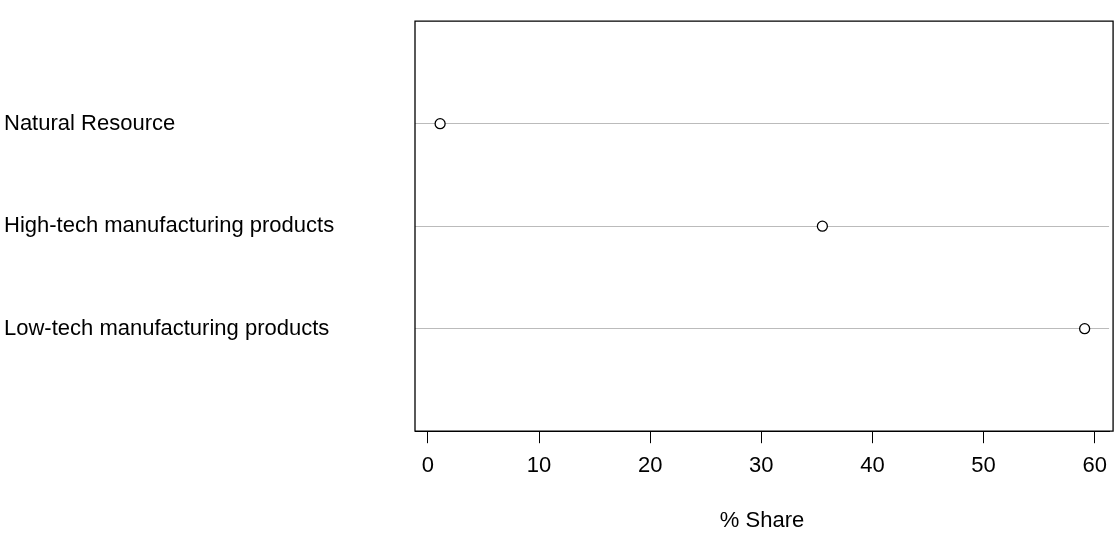 This screenshot has height=544, width=1117. What do you see at coordinates (650, 465) in the screenshot?
I see `x-tick-label: 20` at bounding box center [650, 465].